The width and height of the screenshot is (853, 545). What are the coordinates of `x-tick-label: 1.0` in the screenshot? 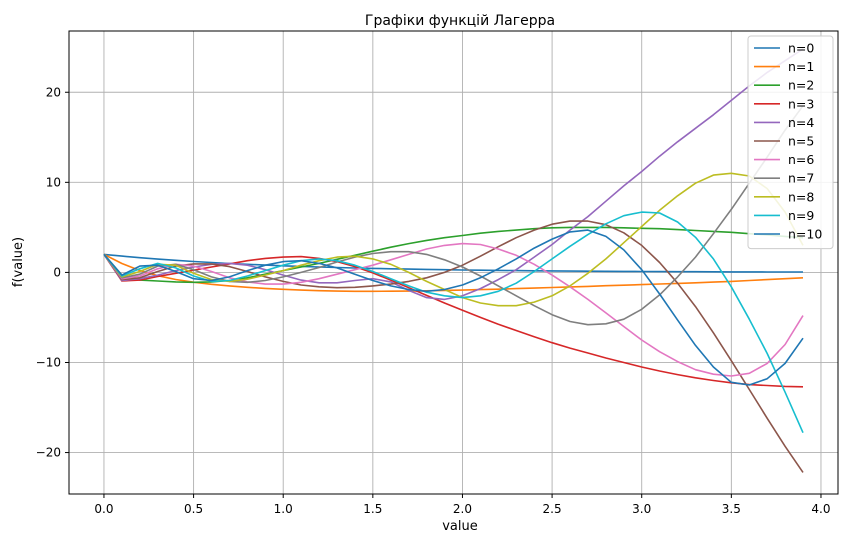 It's located at (283, 509).